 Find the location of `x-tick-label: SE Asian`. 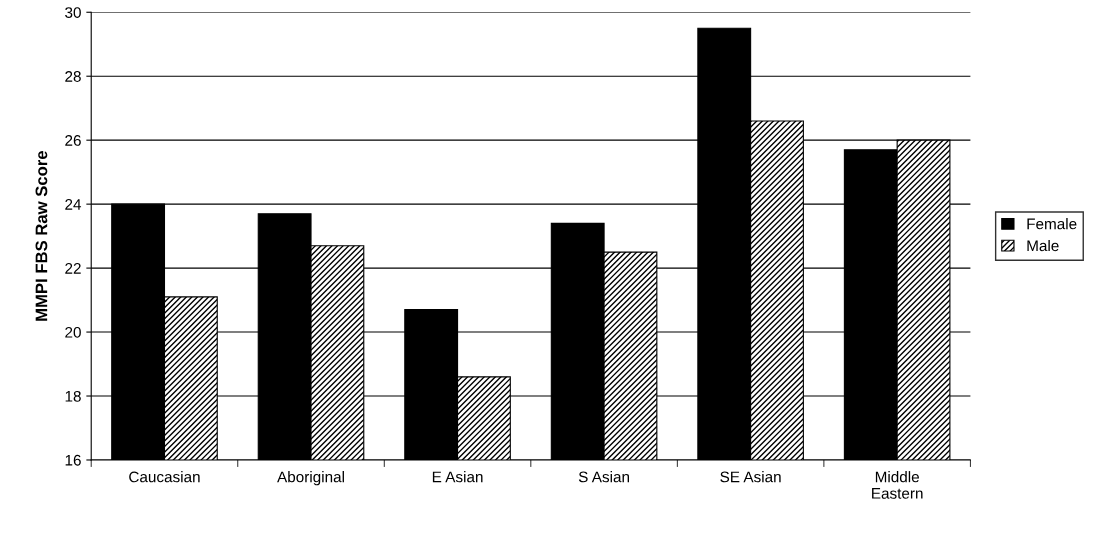

x-tick-label: SE Asian is located at coordinates (750, 477).